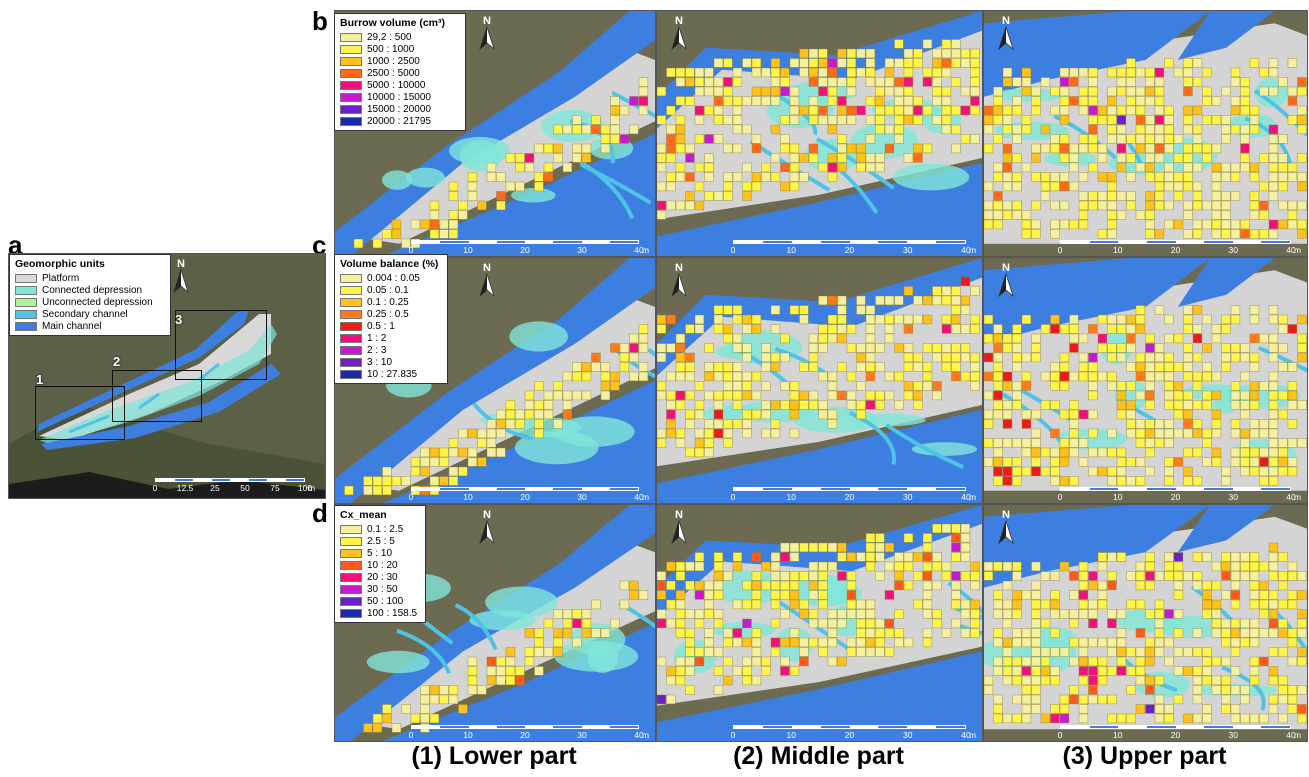 The height and width of the screenshot is (777, 1309). Describe the element at coordinates (391, 350) in the screenshot. I see `legend-item: 2 : 3` at that location.